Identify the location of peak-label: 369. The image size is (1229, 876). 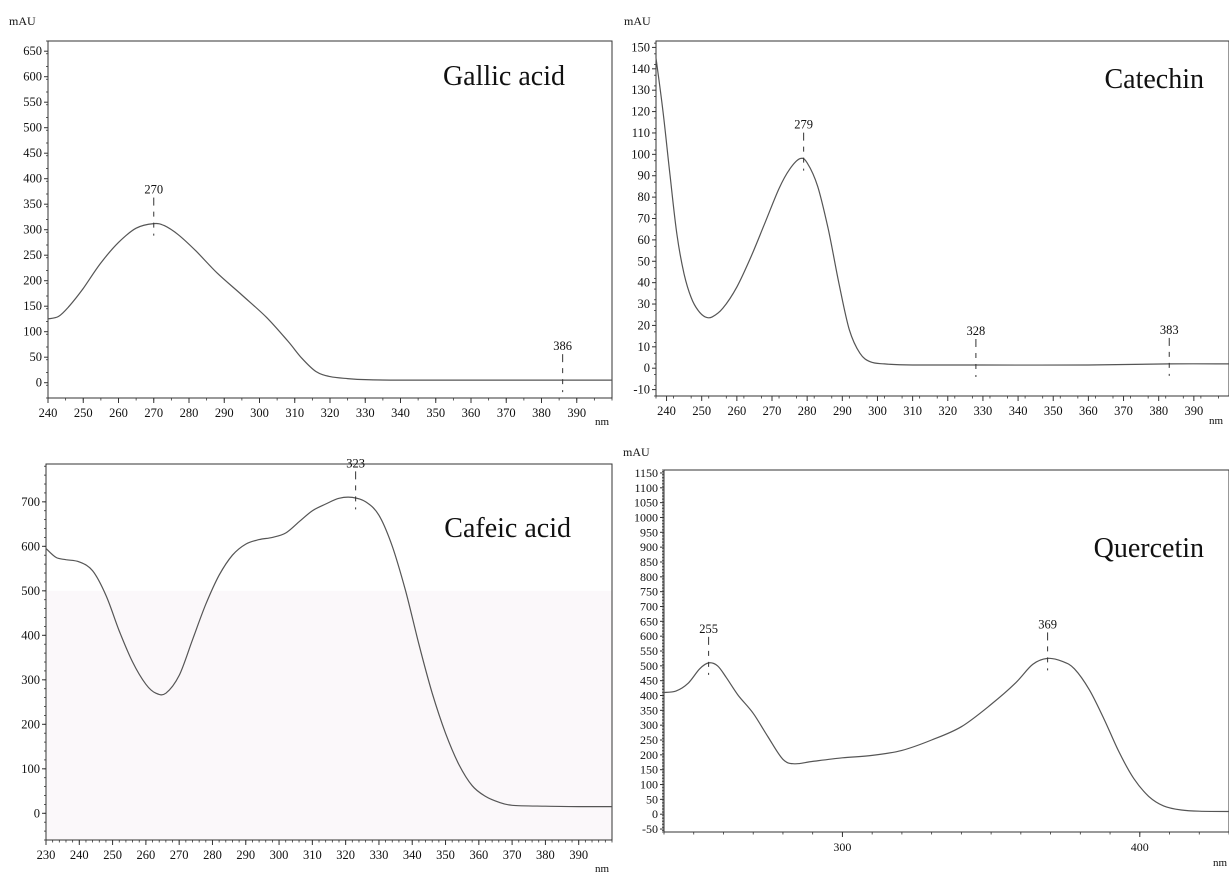
(1047, 624).